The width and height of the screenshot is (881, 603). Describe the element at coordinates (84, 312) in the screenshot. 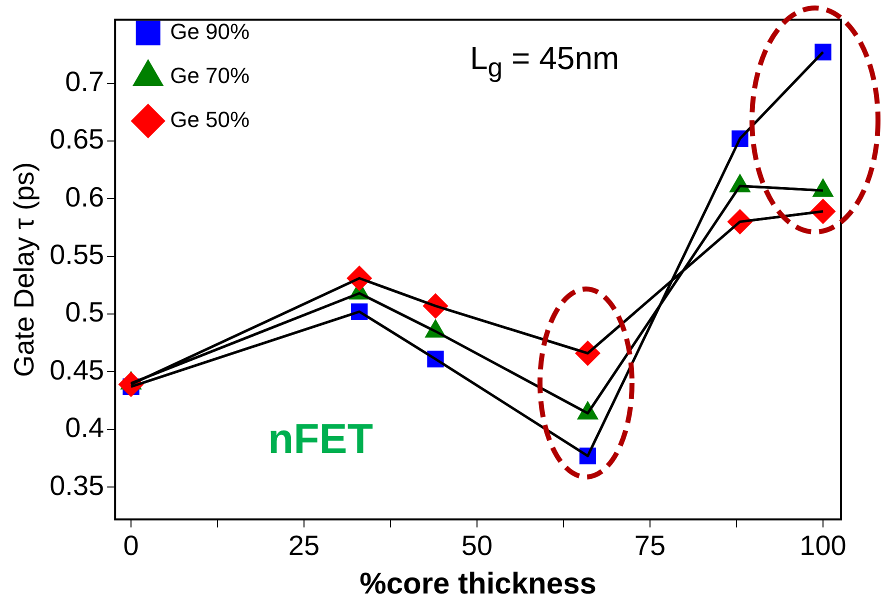

I see `y-tick-label: 0.5` at that location.